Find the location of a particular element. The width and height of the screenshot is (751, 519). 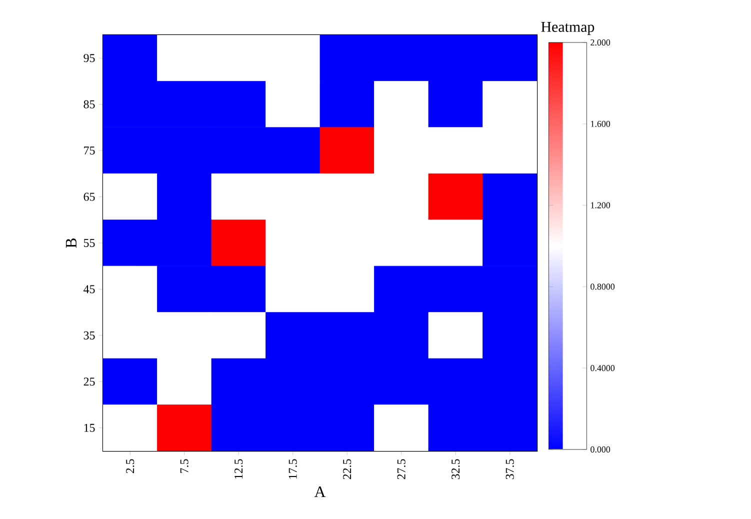

color-bar-title: Heatmap is located at coordinates (567, 28).